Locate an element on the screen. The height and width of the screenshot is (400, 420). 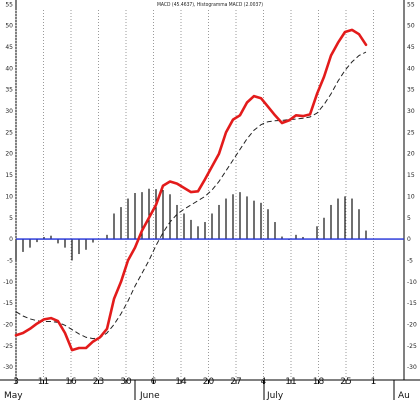
y-tick-label-left: 15 is located at coordinates (9, 175).